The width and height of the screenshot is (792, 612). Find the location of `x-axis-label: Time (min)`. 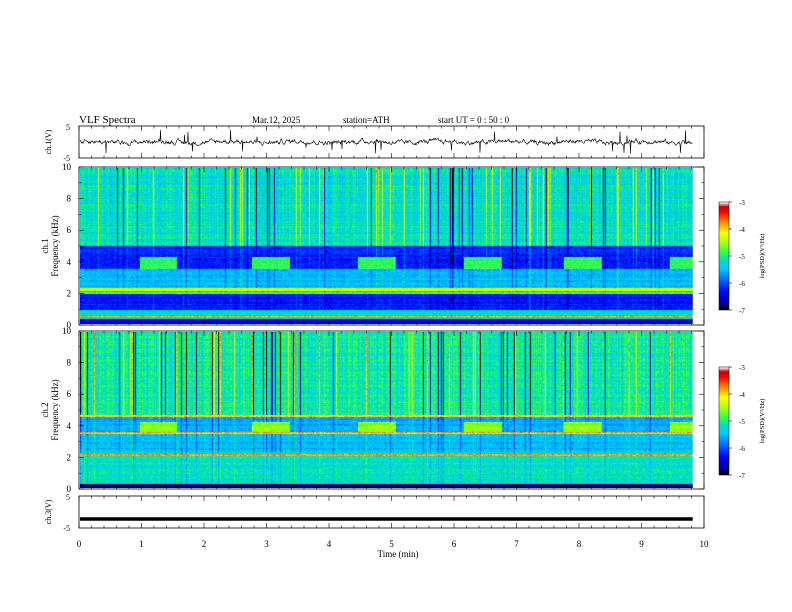

x-axis-label: Time (min) is located at coordinates (398, 554).